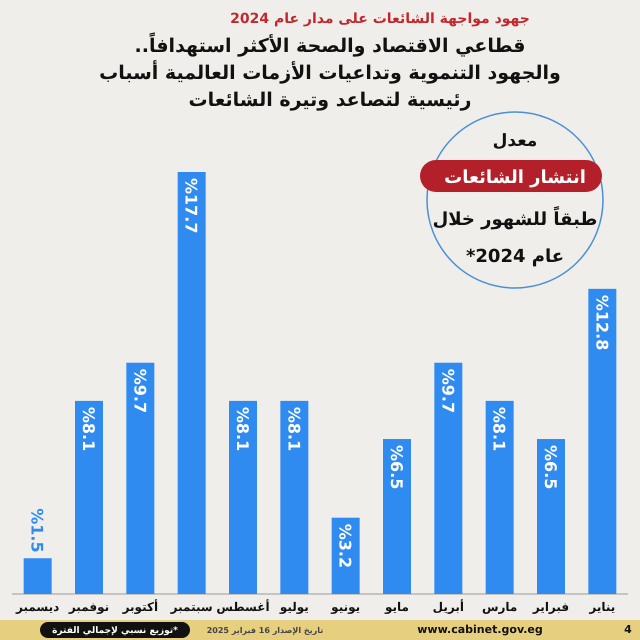  I want to click on x-tick-label: يوليو, so click(293, 607).